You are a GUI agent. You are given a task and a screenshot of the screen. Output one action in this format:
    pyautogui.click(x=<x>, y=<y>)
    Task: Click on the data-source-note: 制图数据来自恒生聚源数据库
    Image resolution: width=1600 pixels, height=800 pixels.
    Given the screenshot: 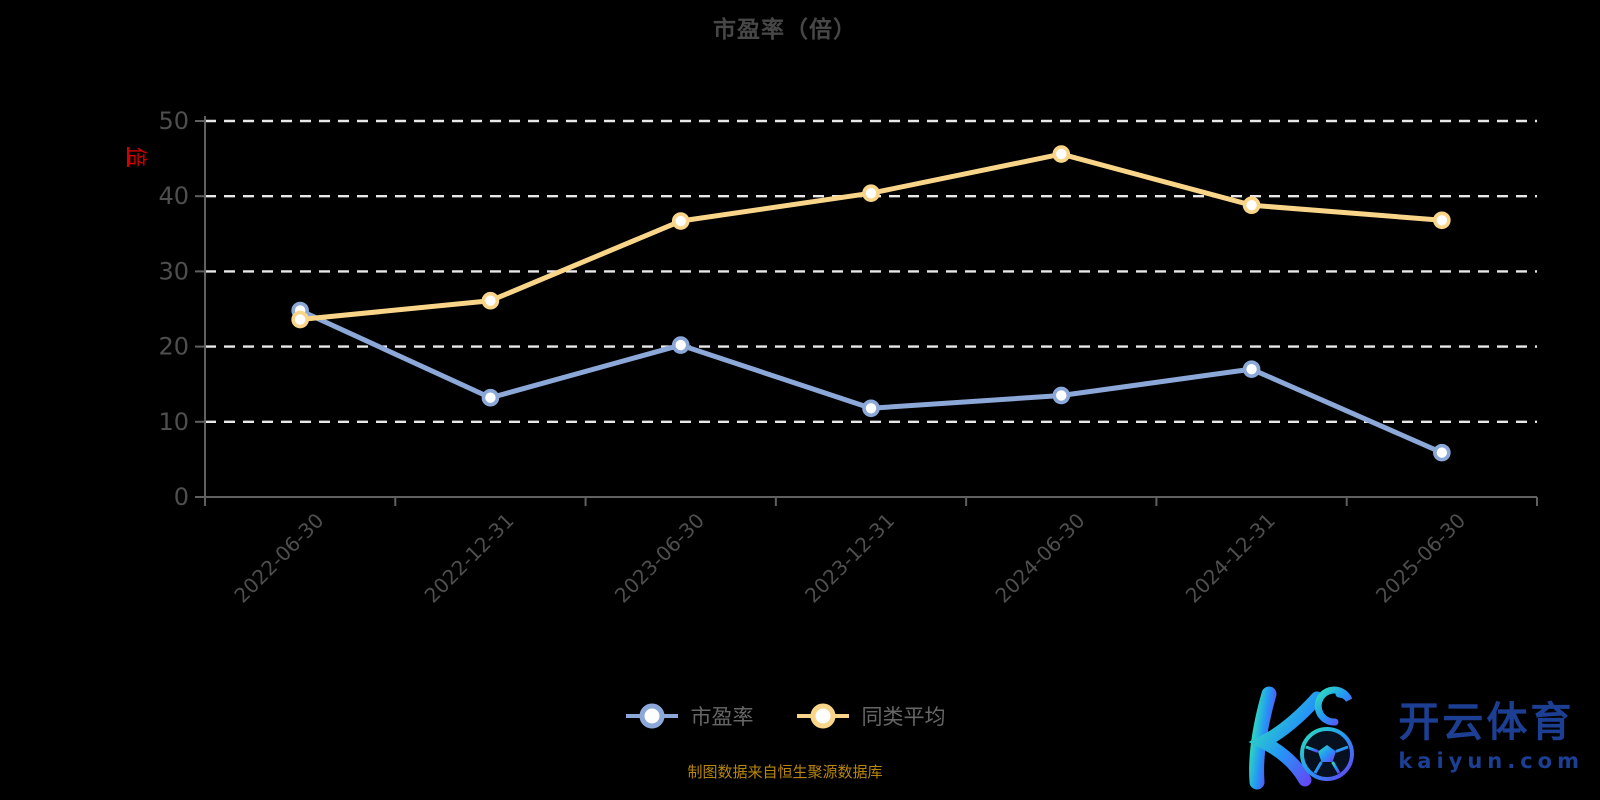 What is the action you would take?
    pyautogui.click(x=785, y=772)
    